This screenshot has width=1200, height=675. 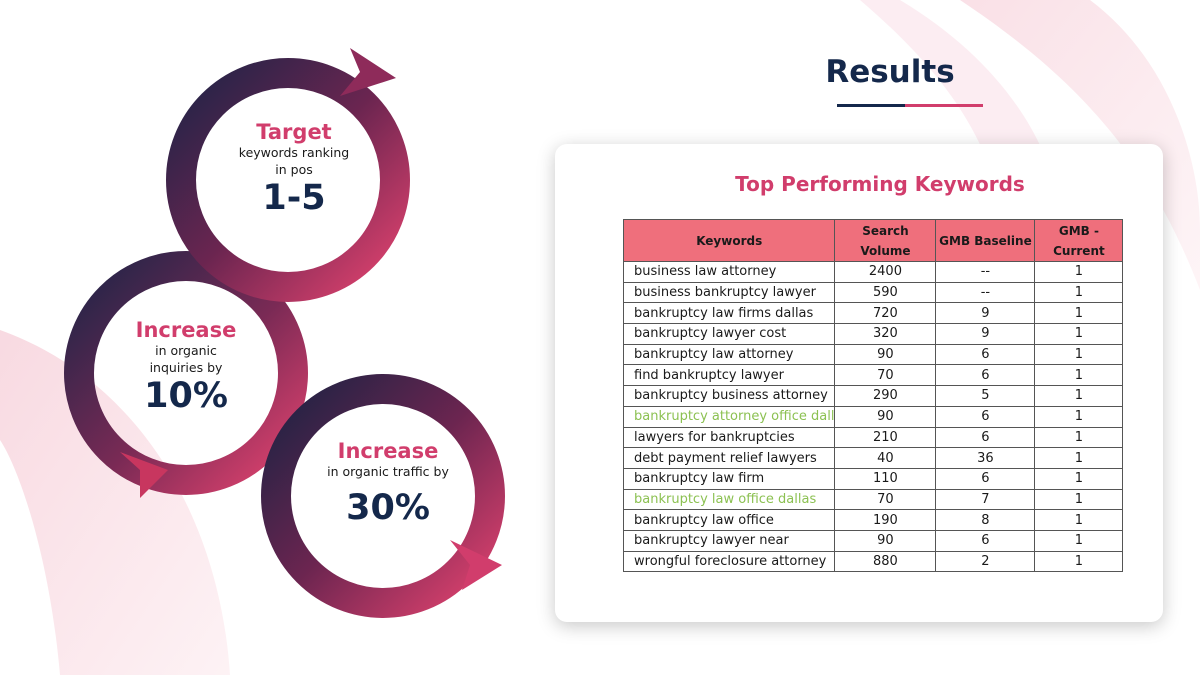 I want to click on table-row: bankruptcy law attorney 90 6 1, so click(x=873, y=354).